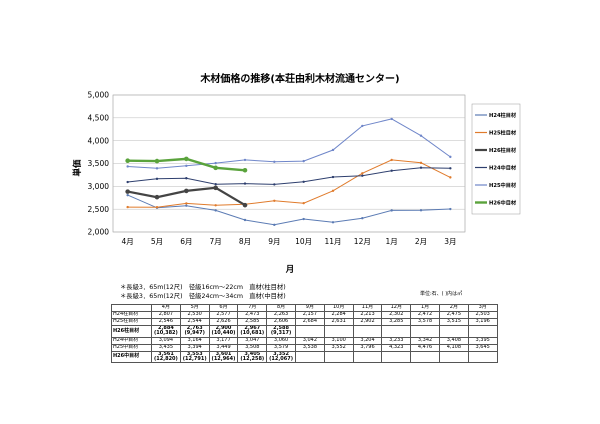 The width and height of the screenshot is (600, 424). I want to click on table-cell: 3,601 (12,964), so click(223, 357).